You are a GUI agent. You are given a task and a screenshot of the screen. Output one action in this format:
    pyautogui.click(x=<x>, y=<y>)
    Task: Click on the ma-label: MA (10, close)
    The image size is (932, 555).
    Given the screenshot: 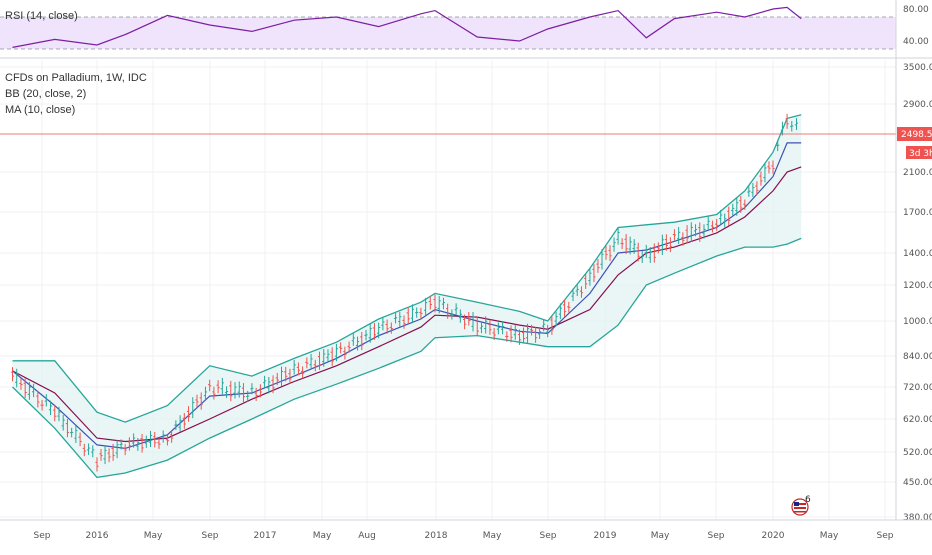 What is the action you would take?
    pyautogui.click(x=40, y=110)
    